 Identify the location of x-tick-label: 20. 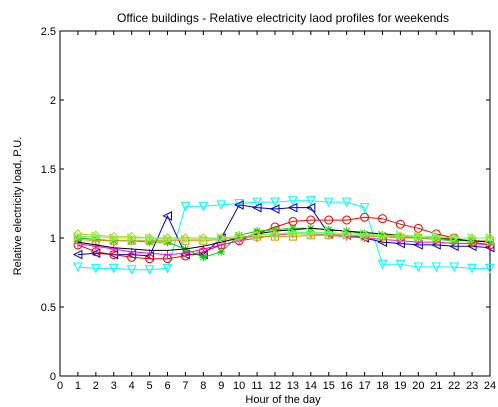
(418, 386).